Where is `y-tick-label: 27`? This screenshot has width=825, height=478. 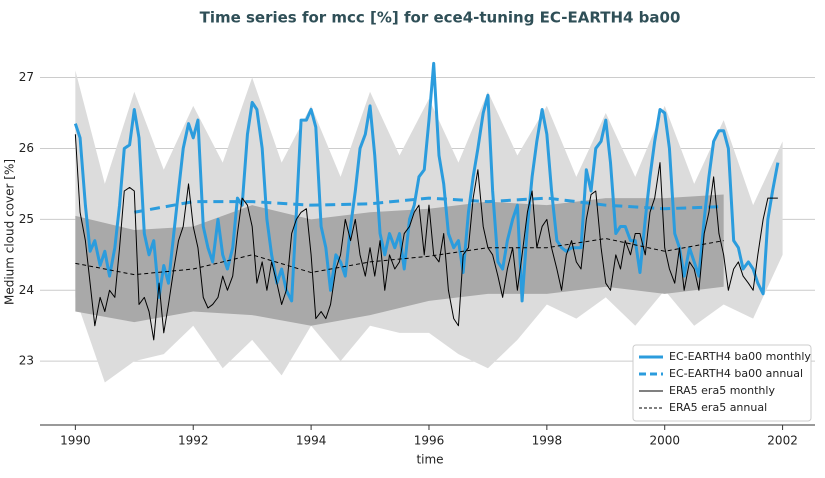
y-tick-label: 27 is located at coordinates (26, 77).